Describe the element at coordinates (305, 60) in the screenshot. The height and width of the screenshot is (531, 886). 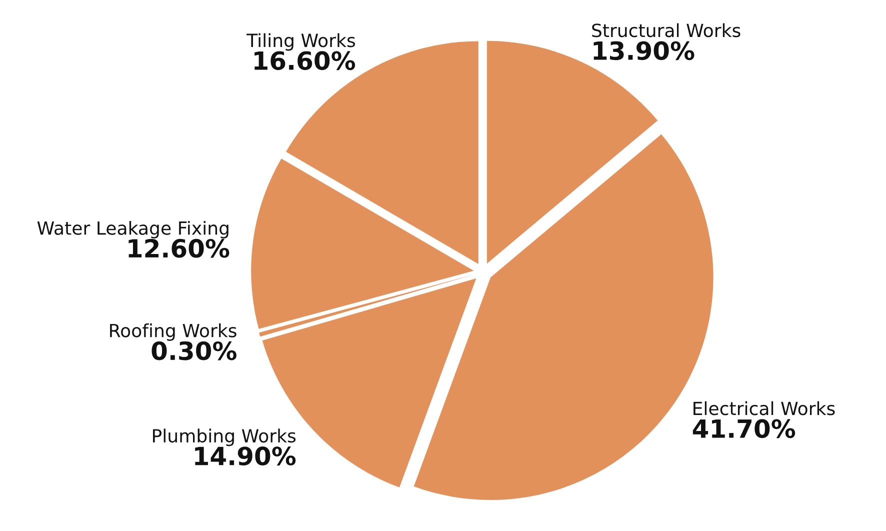
I see `data-label: 16.60%` at that location.